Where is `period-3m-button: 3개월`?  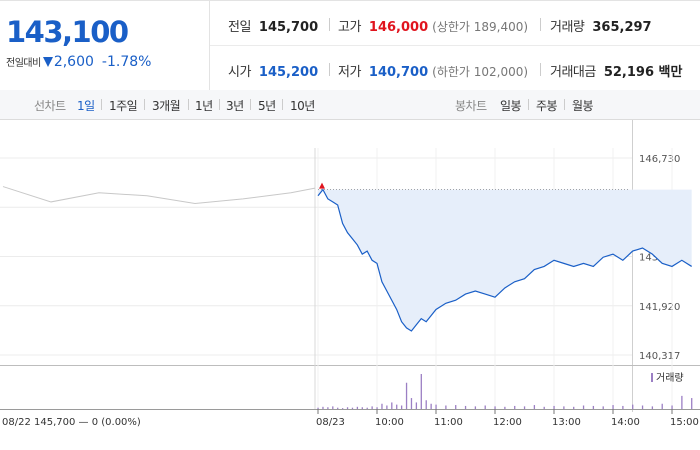
period-3m-button: 3개월 is located at coordinates (166, 106).